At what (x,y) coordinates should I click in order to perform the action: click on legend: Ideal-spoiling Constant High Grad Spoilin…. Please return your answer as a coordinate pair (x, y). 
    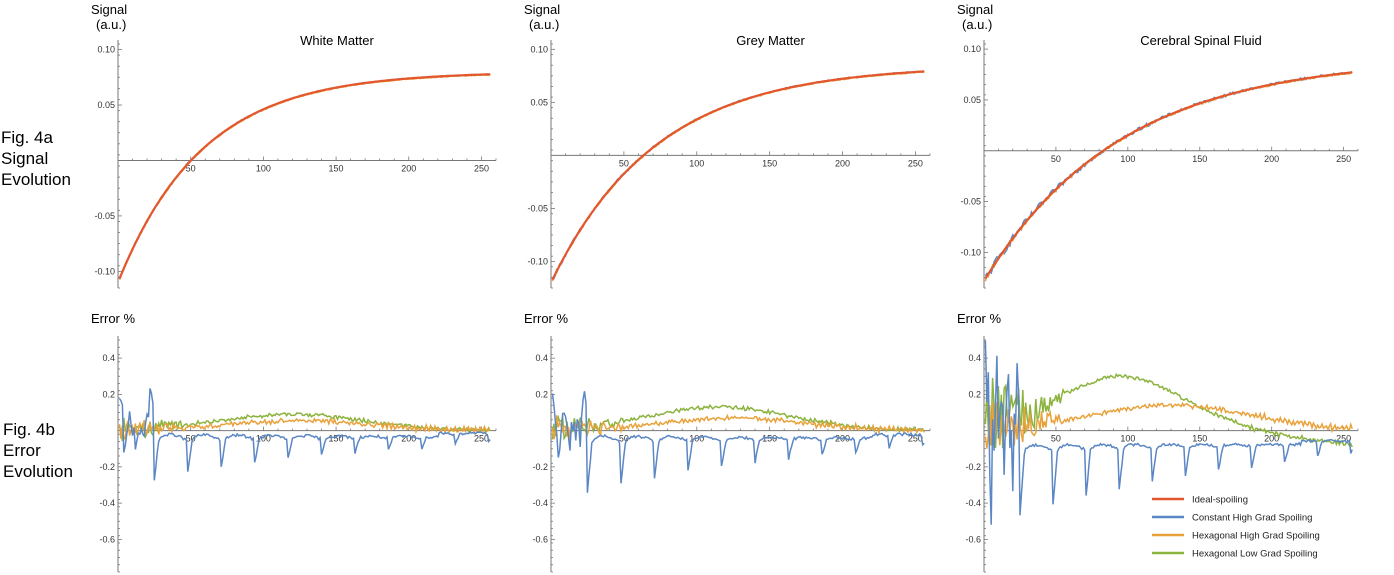
    Looking at the image, I should click on (1236, 527).